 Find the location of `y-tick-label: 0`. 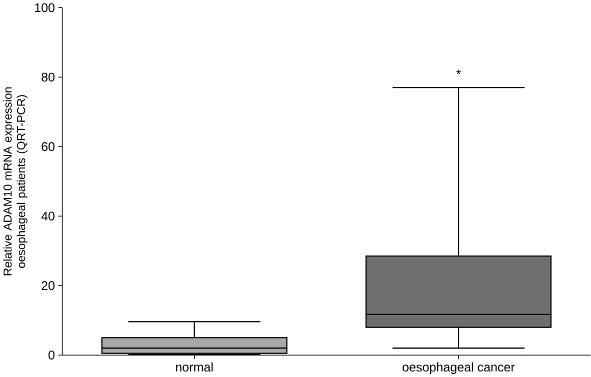

y-tick-label: 0 is located at coordinates (51, 355).